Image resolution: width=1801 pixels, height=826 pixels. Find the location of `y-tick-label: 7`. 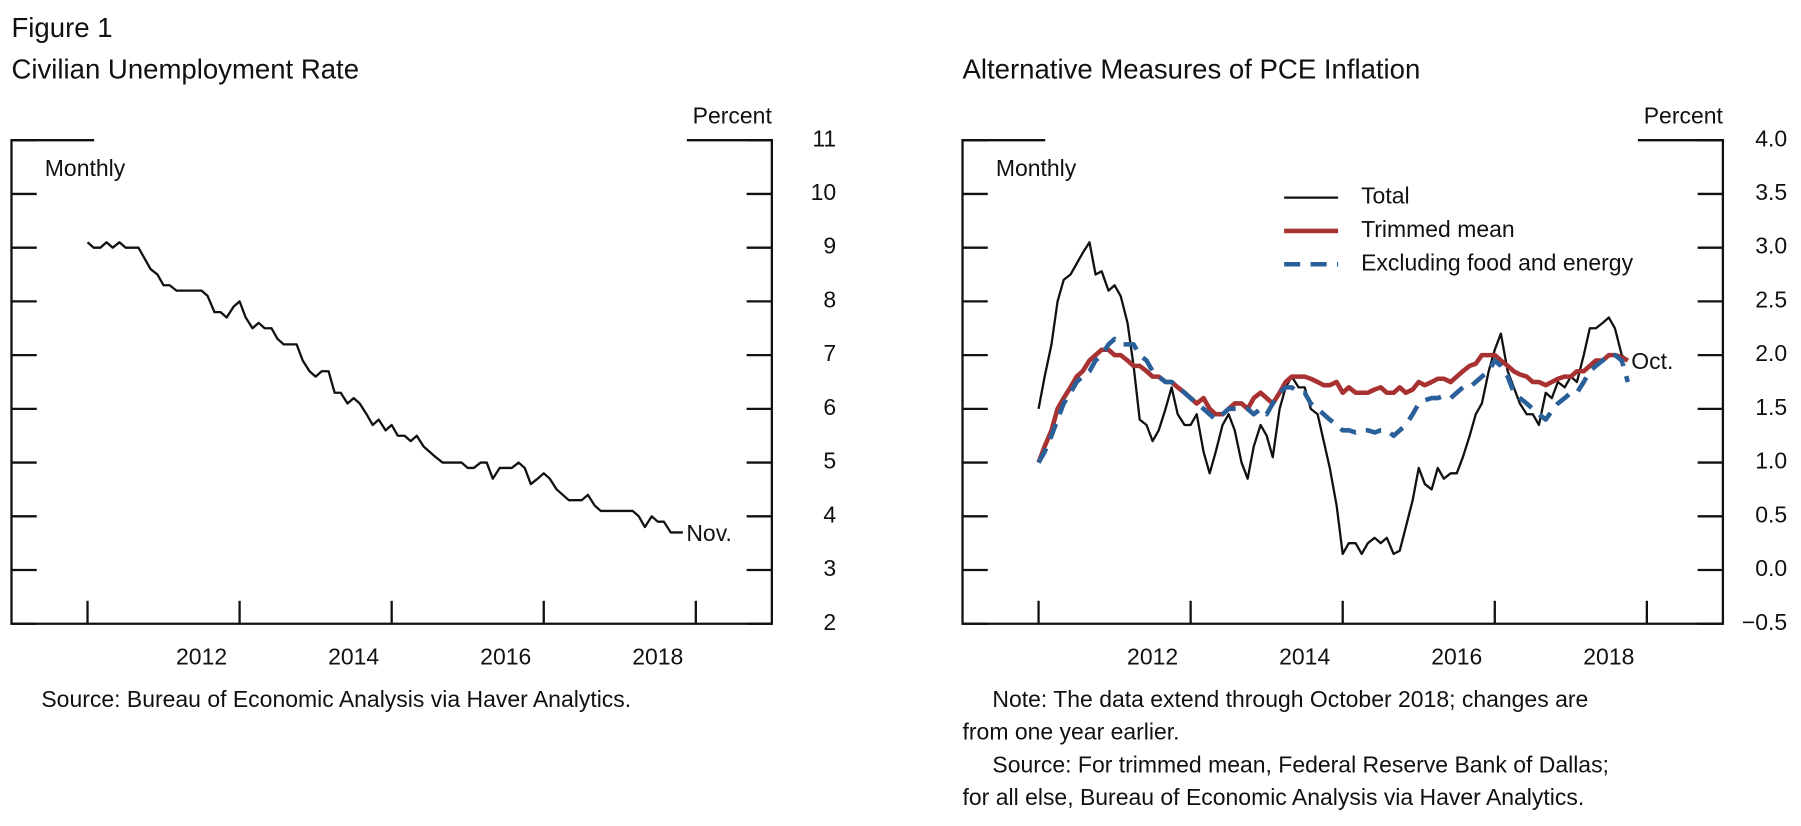

y-tick-label: 7 is located at coordinates (829, 353).